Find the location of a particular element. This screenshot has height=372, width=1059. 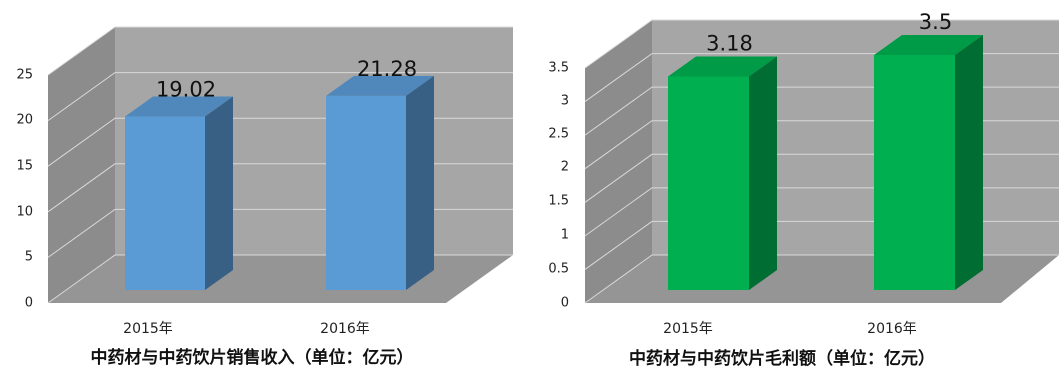

bar-value-label: 3.18 is located at coordinates (729, 43).